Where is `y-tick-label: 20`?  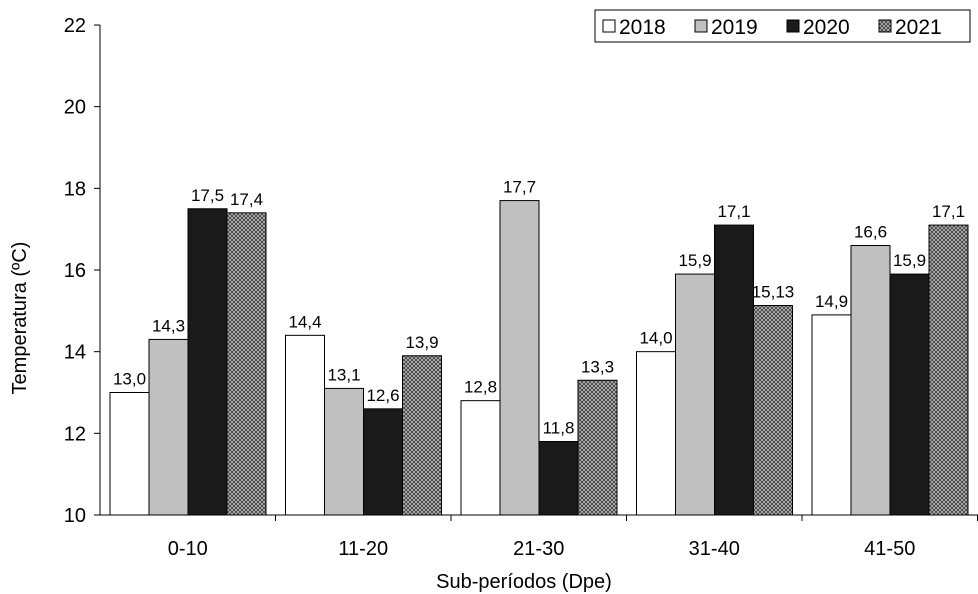
y-tick-label: 20 is located at coordinates (75, 108).